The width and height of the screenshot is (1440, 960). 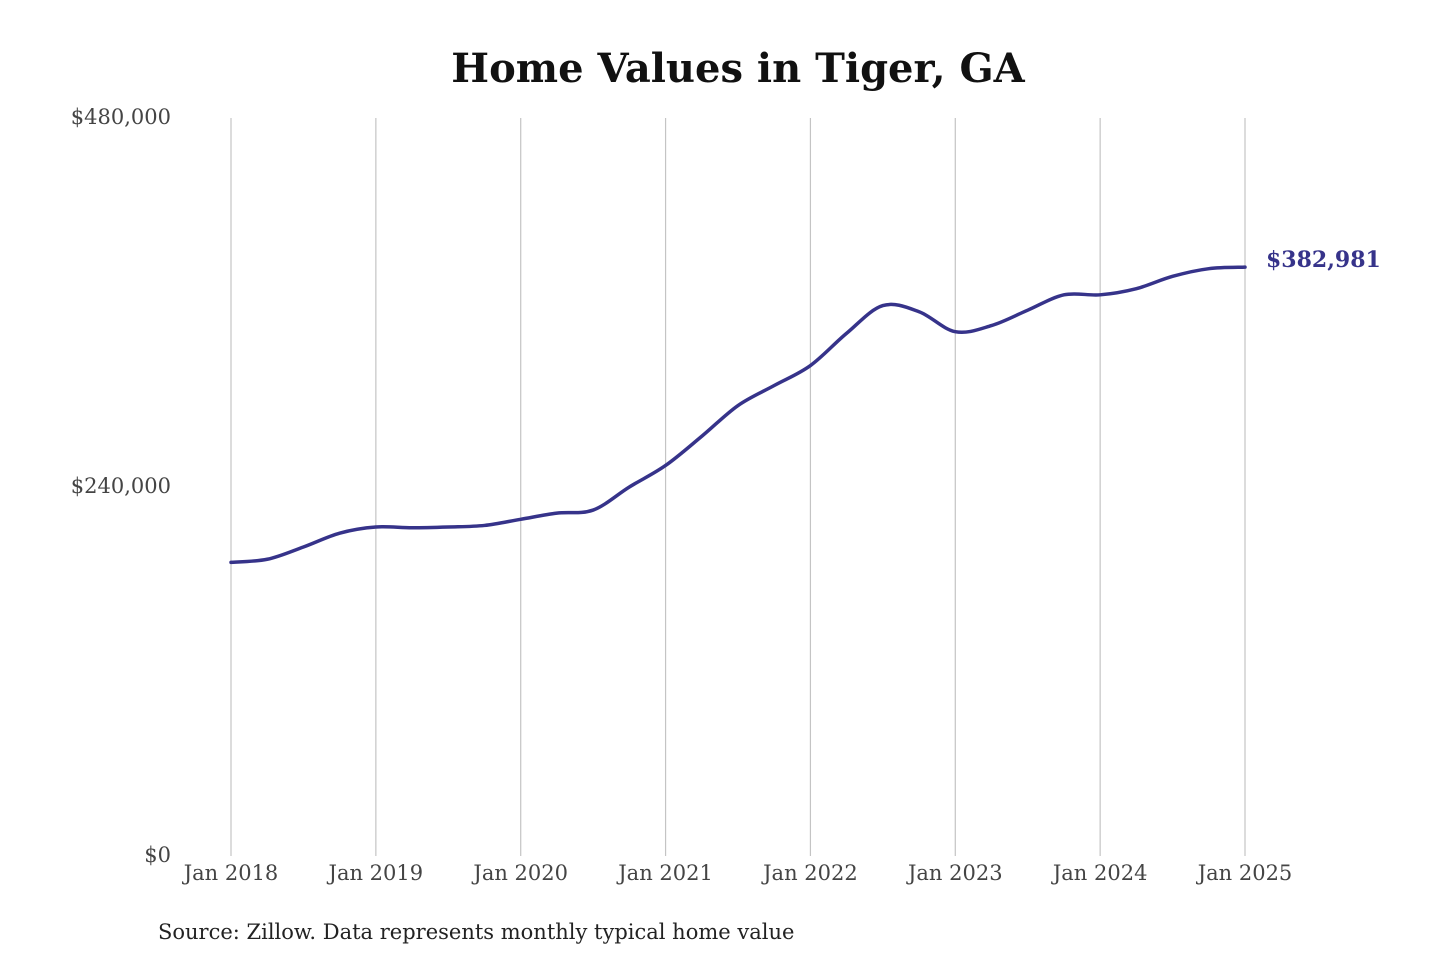 What do you see at coordinates (157, 855) in the screenshot?
I see `y-tick-label: $0` at bounding box center [157, 855].